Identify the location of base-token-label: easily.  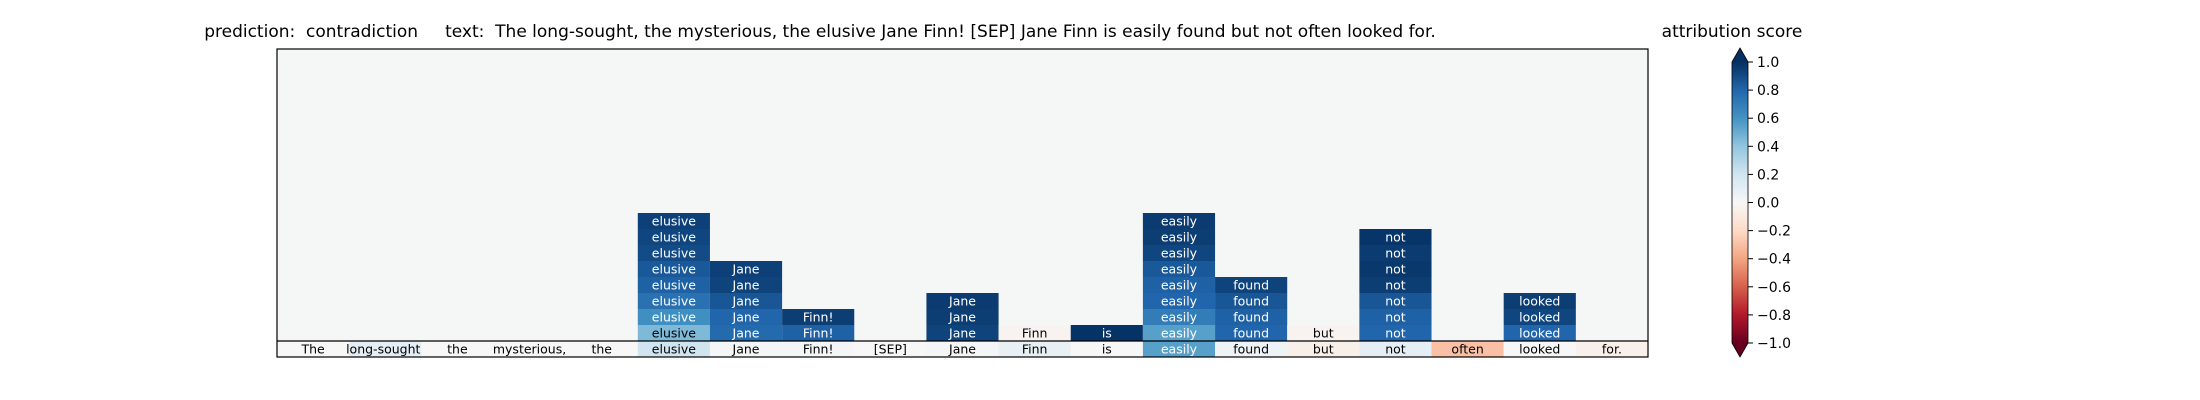
(1179, 349).